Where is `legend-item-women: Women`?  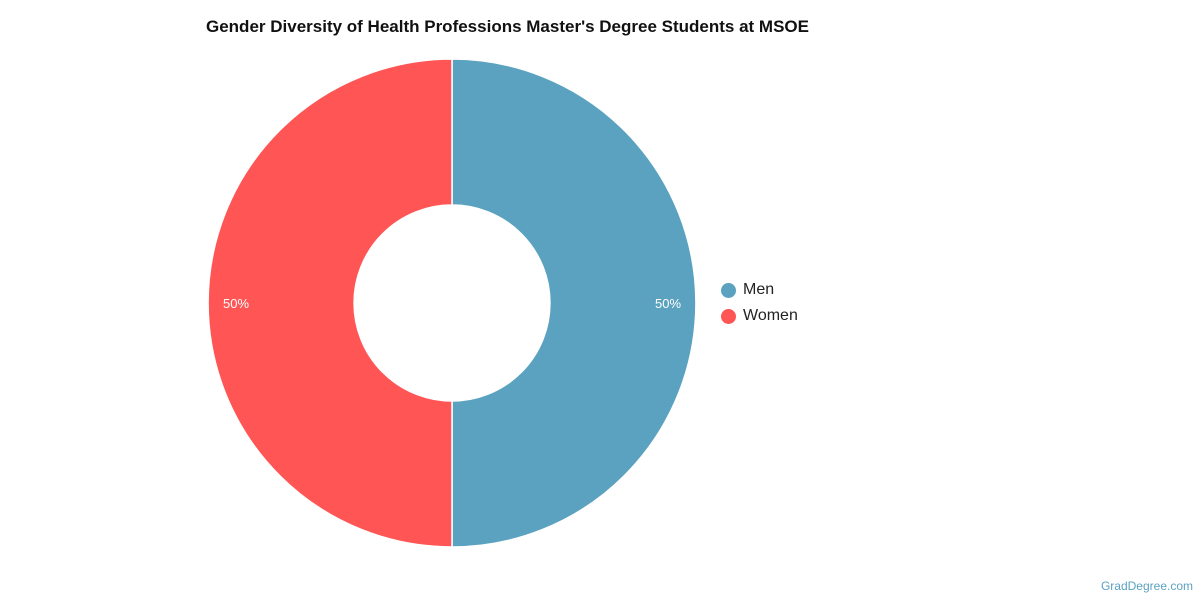 legend-item-women: Women is located at coordinates (759, 316).